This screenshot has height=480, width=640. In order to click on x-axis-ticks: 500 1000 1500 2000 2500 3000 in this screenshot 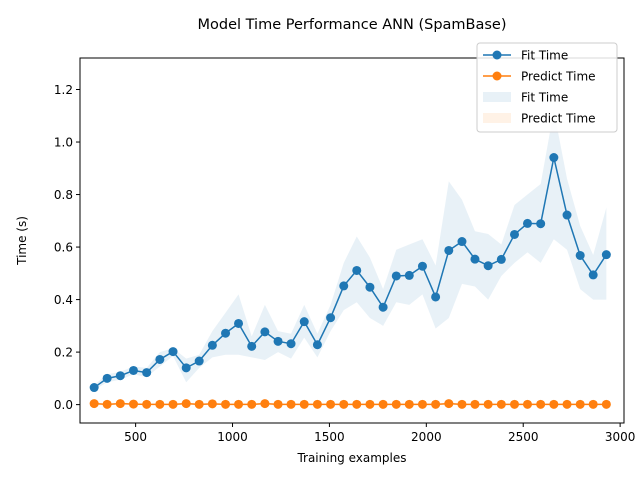, I will do `click(379, 433)`.